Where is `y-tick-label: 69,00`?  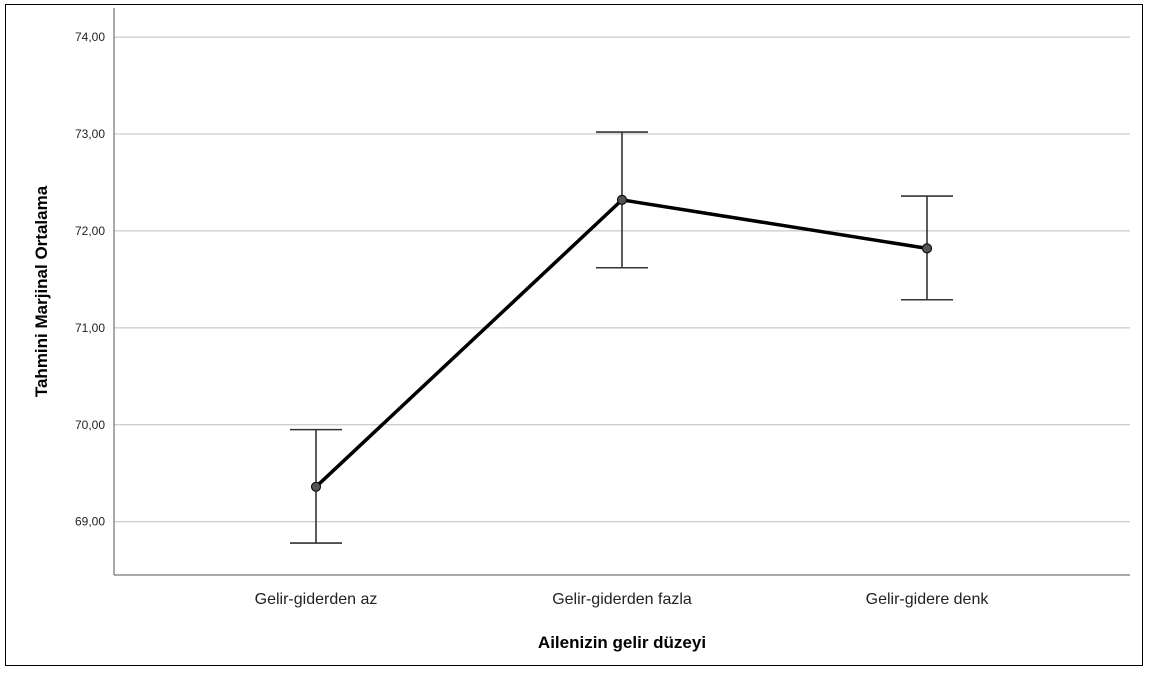
y-tick-label: 69,00 is located at coordinates (90, 522).